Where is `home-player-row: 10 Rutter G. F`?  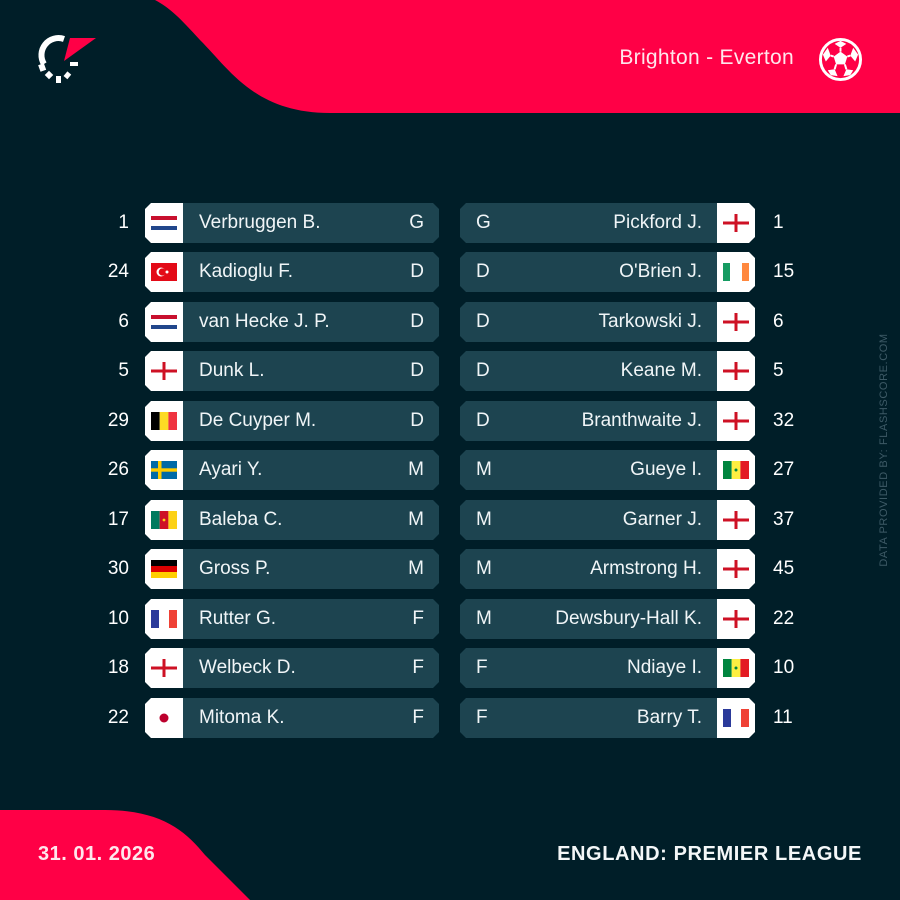 home-player-row: 10 Rutter G. F is located at coordinates (273, 619).